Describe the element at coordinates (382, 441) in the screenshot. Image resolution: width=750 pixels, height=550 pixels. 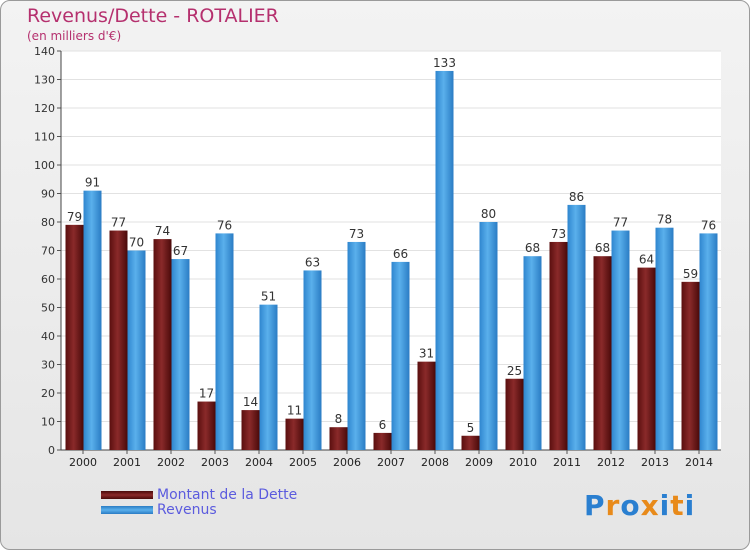
I see `bar-dette-2007` at that location.